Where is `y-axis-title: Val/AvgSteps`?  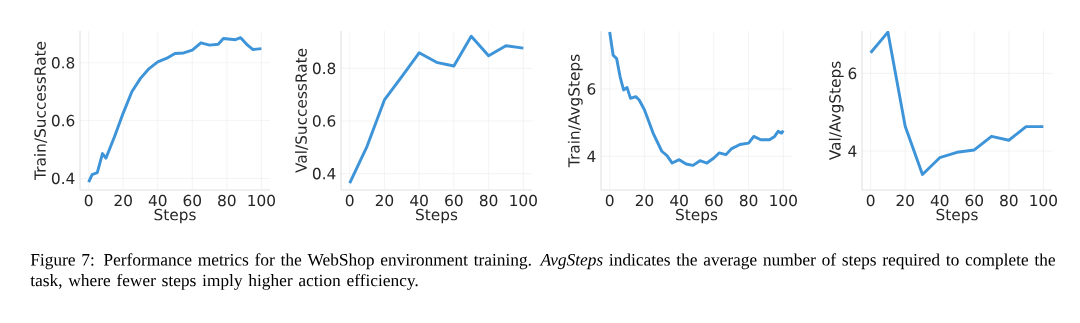
y-axis-title: Val/AvgSteps is located at coordinates (836, 111).